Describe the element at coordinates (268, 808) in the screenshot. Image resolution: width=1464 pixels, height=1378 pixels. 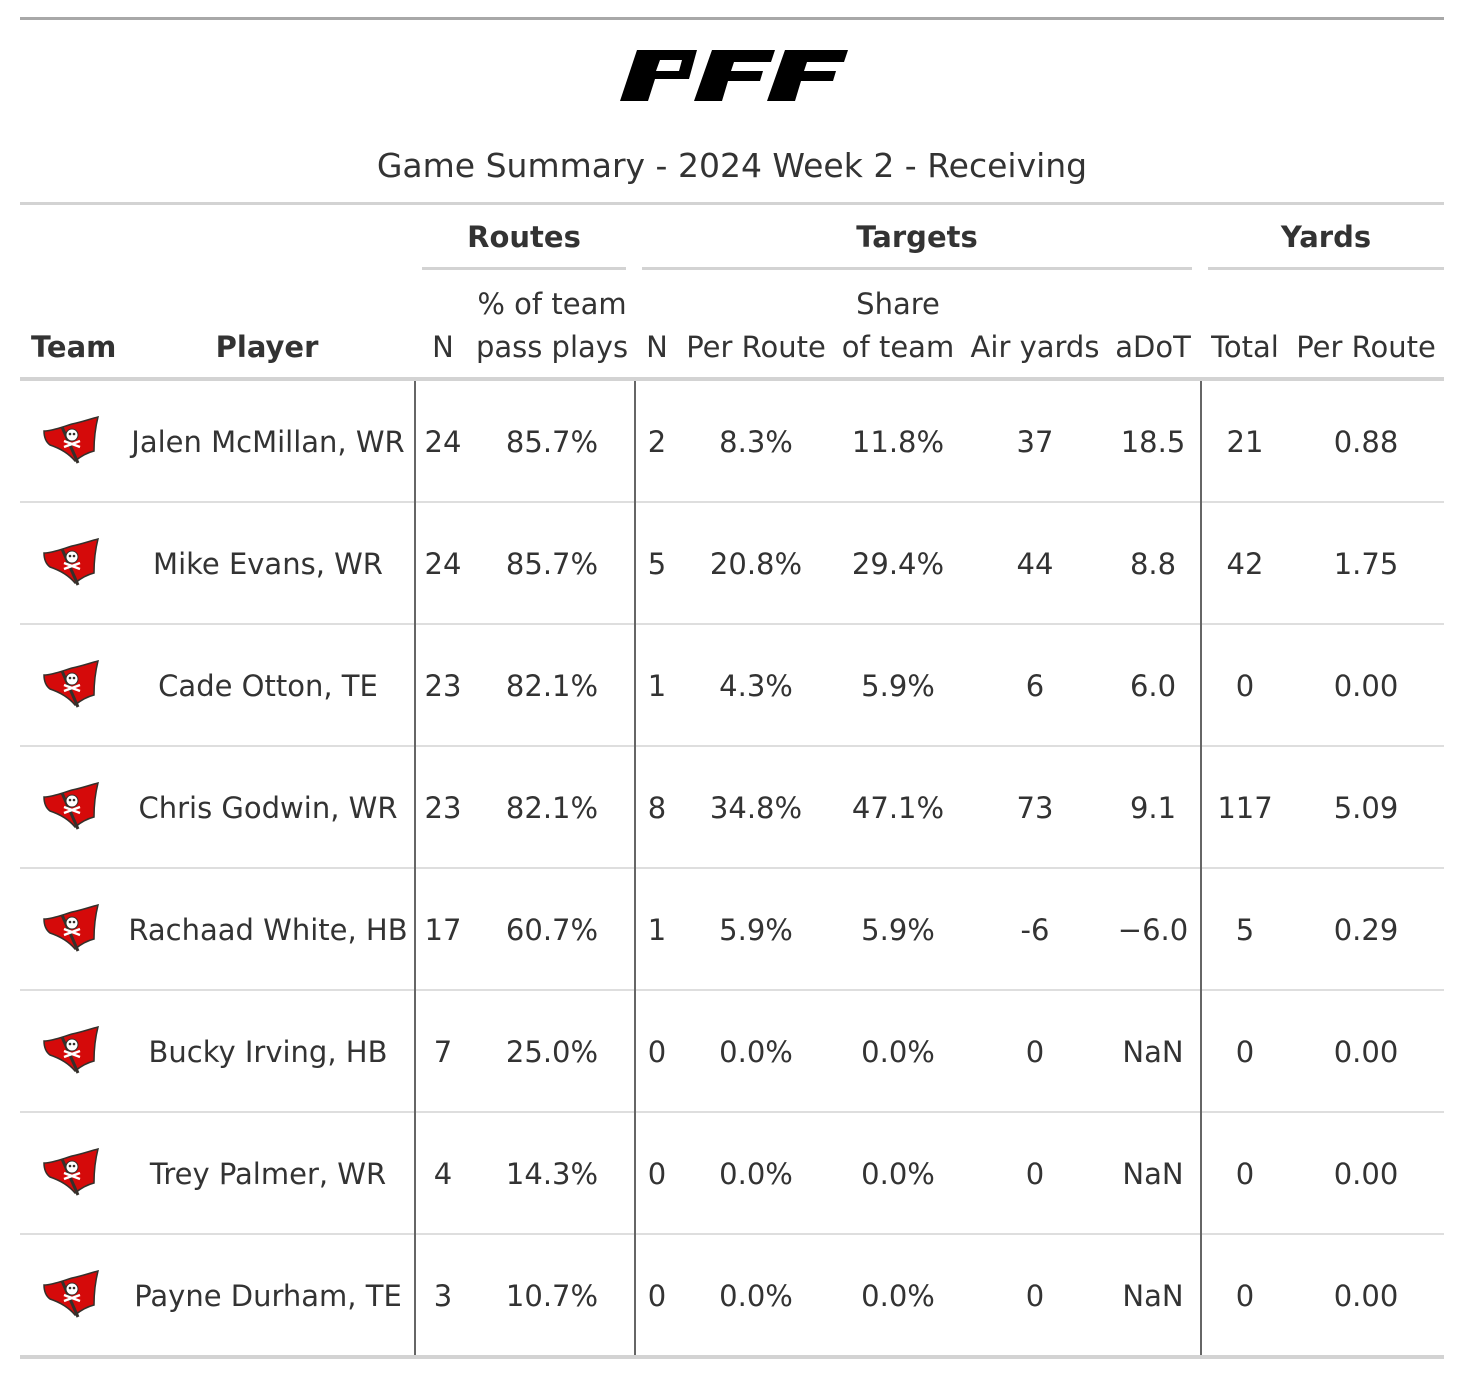
I see `cell-player: Chris Godwin, WR` at that location.